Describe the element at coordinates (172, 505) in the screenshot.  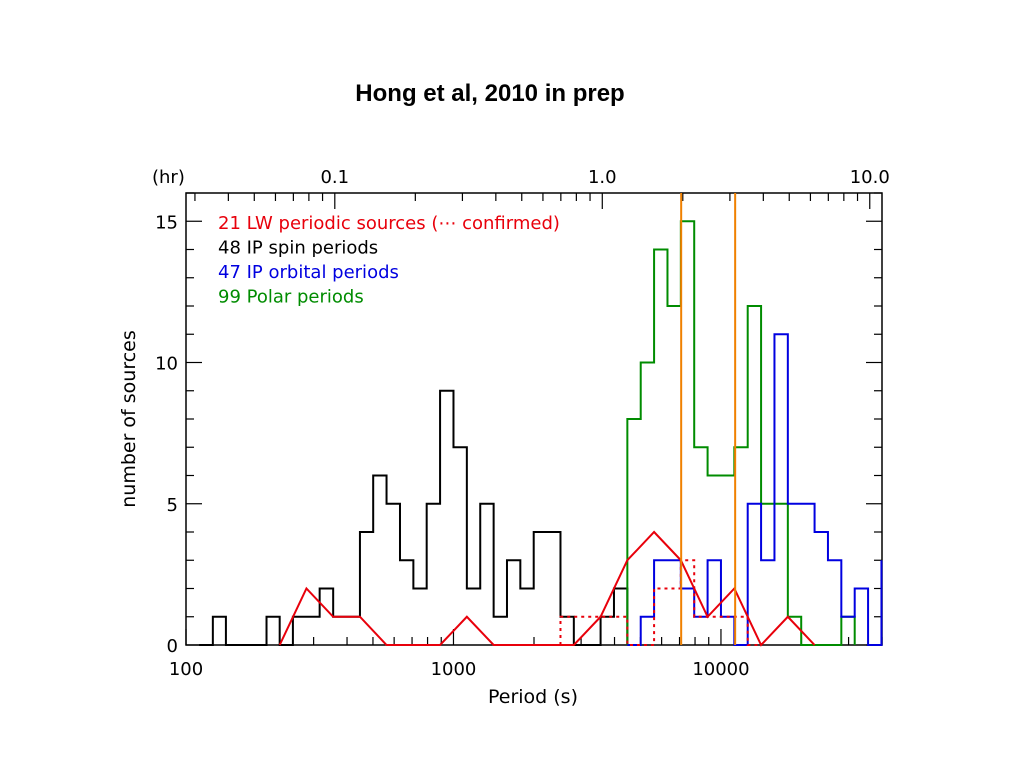
I see `y-tick-label: 5` at that location.